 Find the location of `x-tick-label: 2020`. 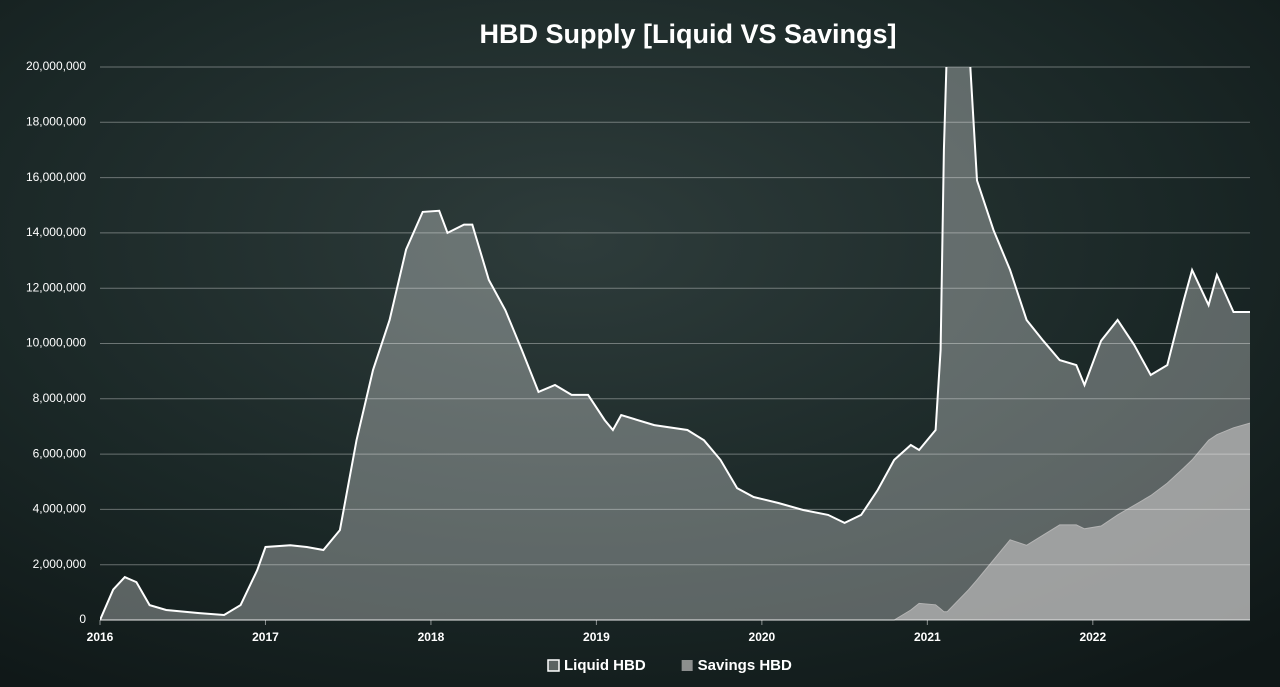

x-tick-label: 2020 is located at coordinates (762, 637).